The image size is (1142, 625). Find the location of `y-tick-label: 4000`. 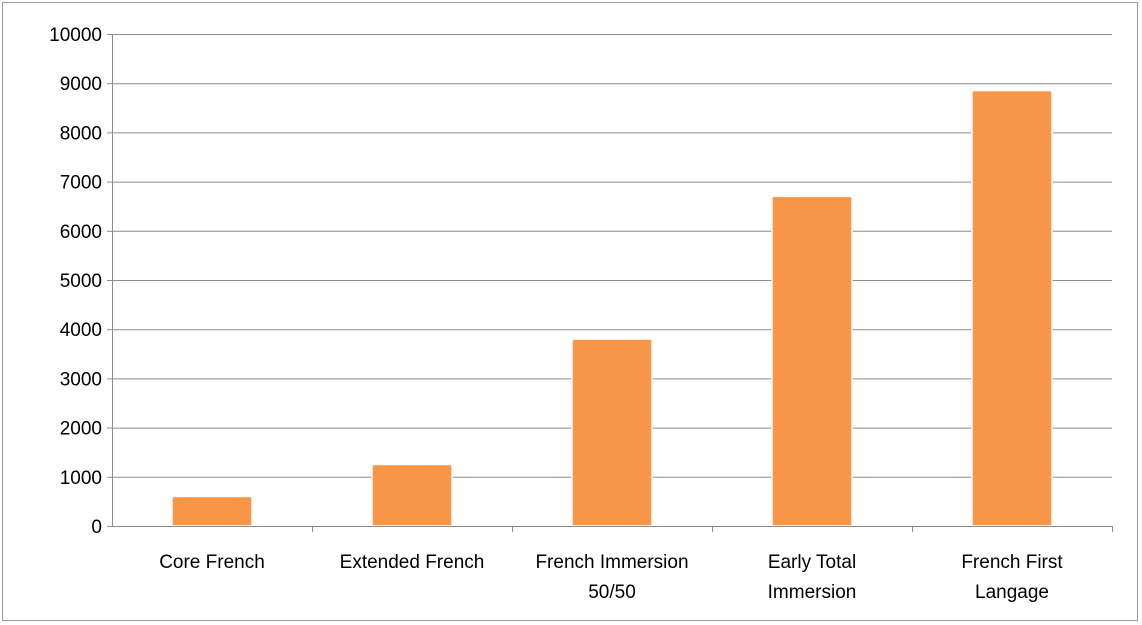

y-tick-label: 4000 is located at coordinates (81, 330).